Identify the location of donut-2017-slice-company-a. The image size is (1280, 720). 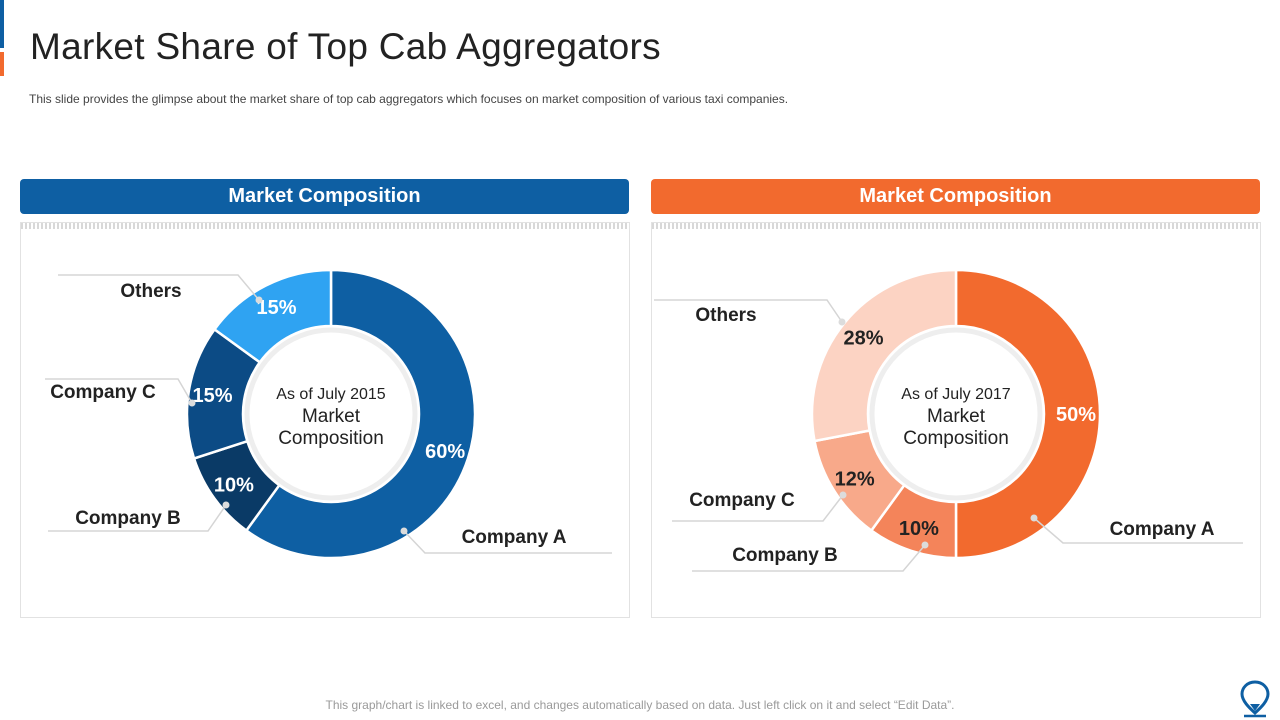
(1028, 414).